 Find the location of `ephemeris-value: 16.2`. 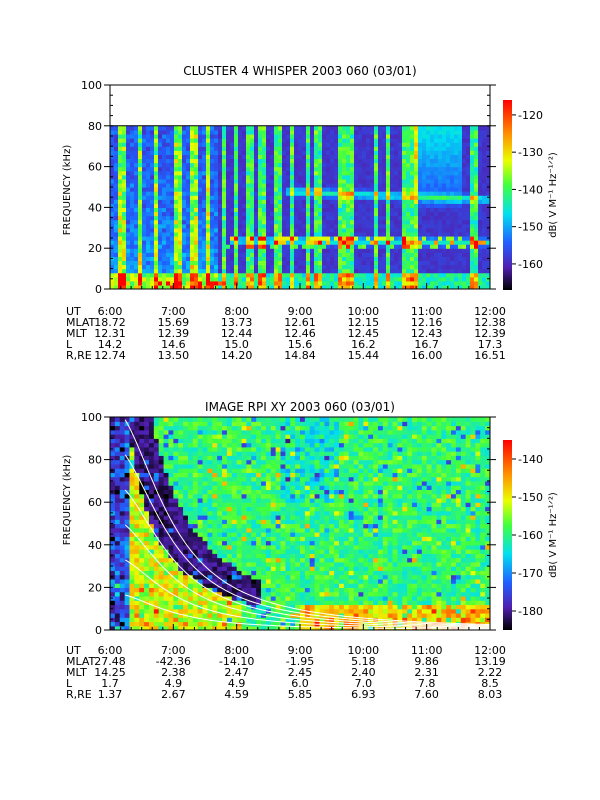

ephemeris-value: 16.2 is located at coordinates (363, 344).